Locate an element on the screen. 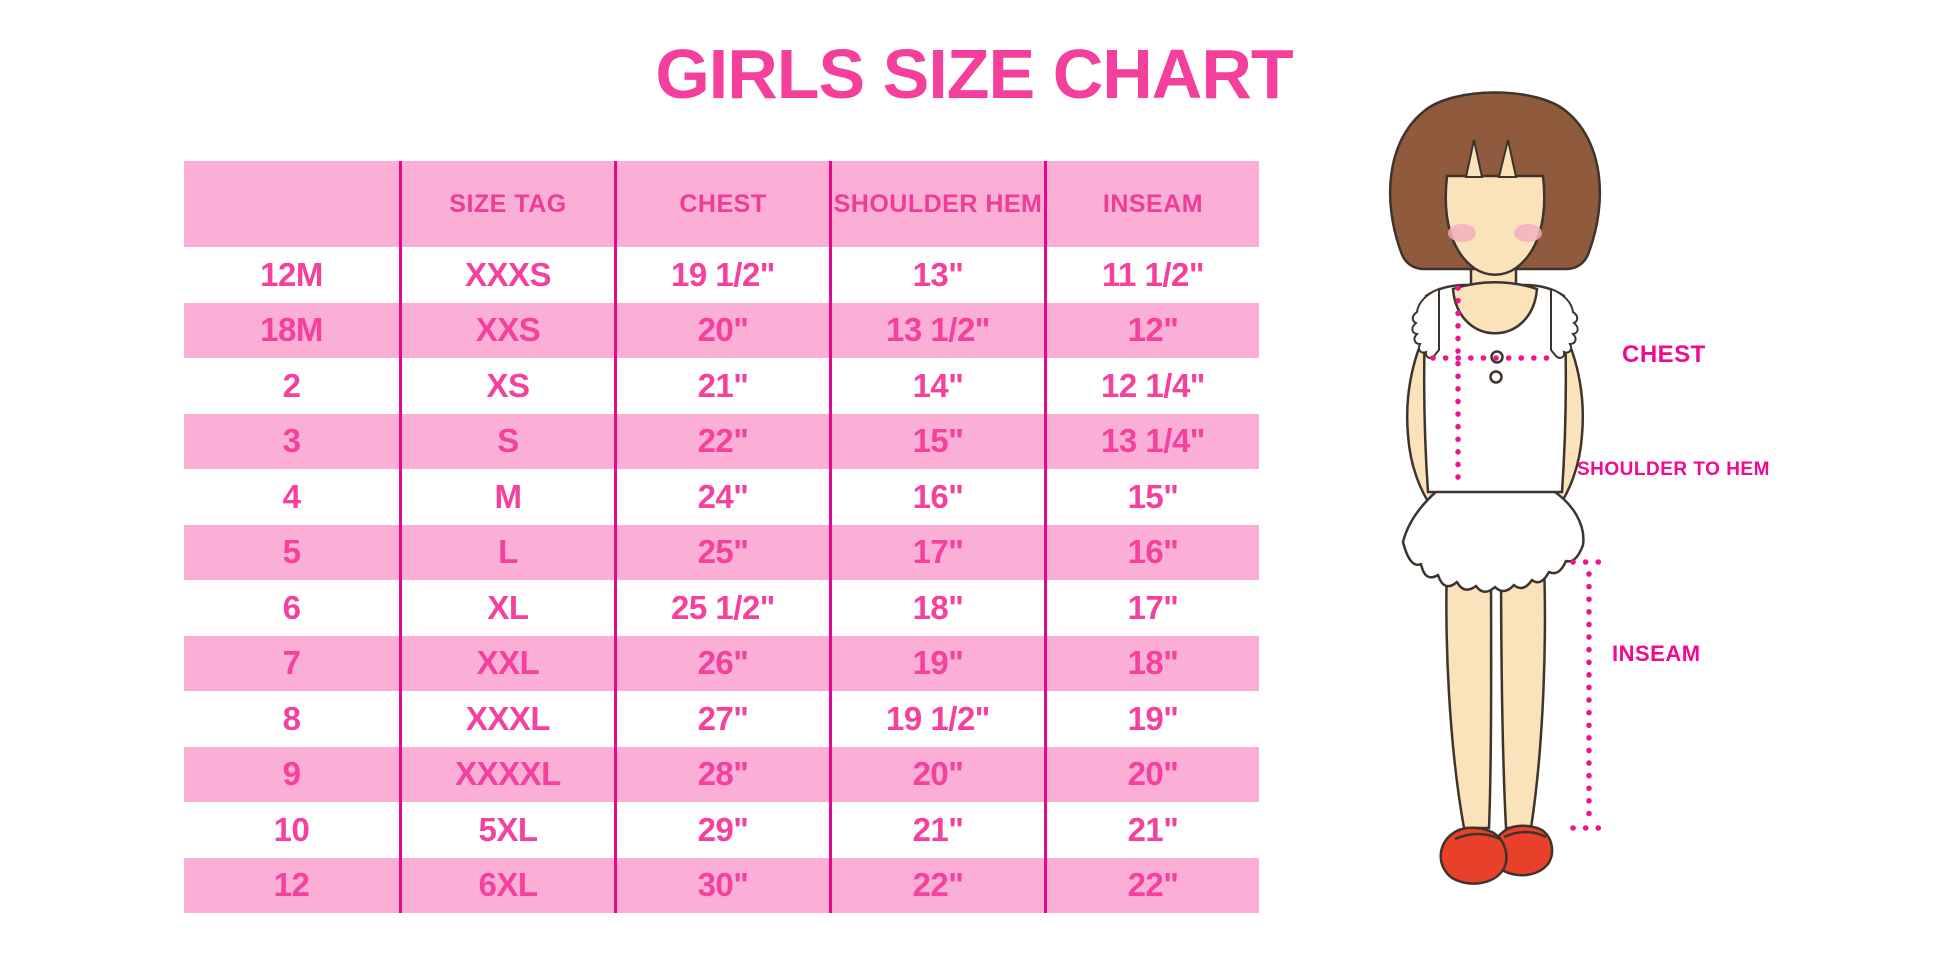 The width and height of the screenshot is (1946, 973). value-cell: 12" is located at coordinates (1151, 330).